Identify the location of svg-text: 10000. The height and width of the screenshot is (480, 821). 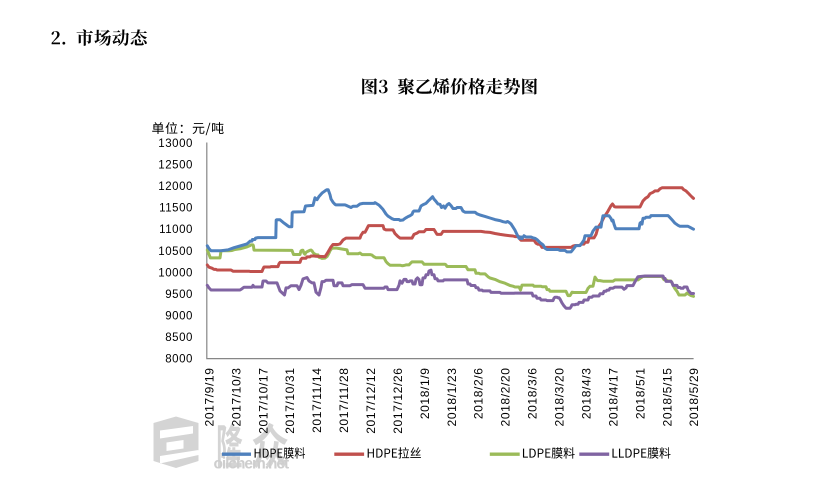
(175, 273).